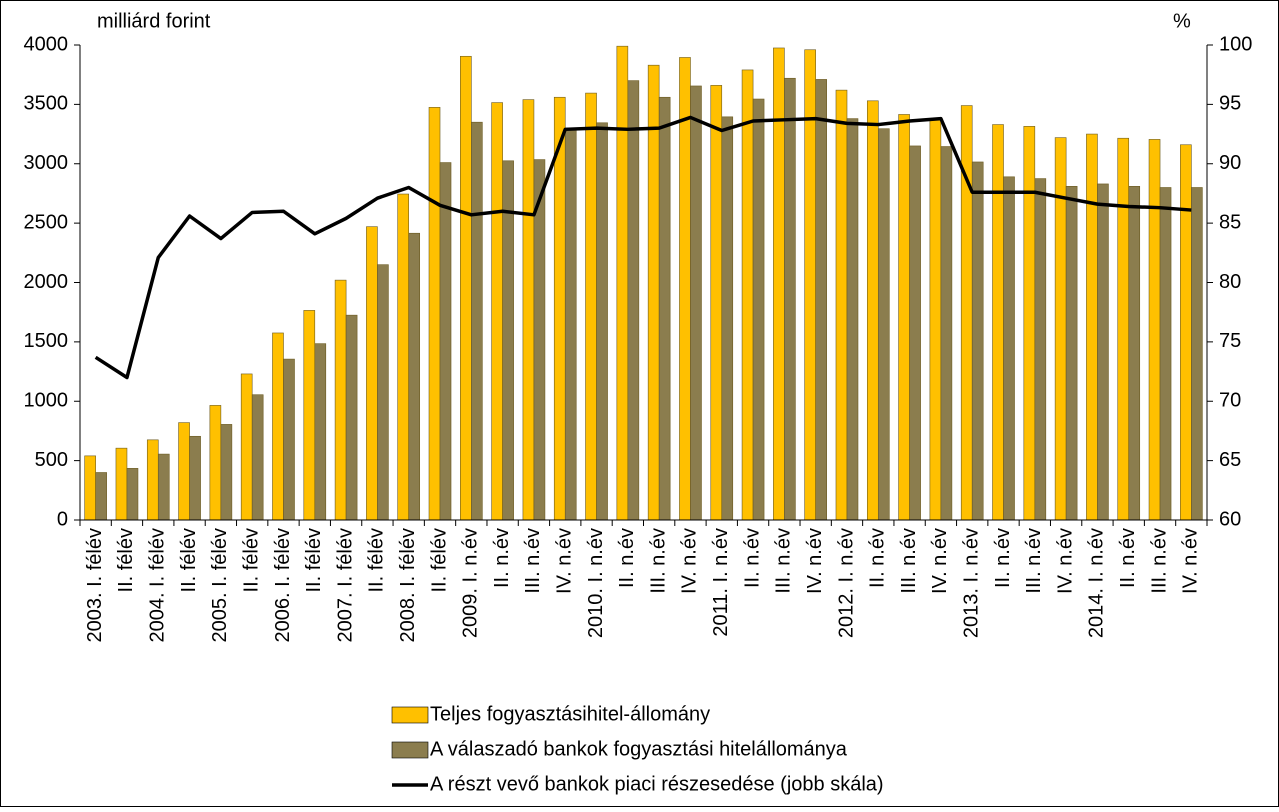 The image size is (1279, 812). Describe the element at coordinates (1182, 21) in the screenshot. I see `y2-axis-label: %` at that location.